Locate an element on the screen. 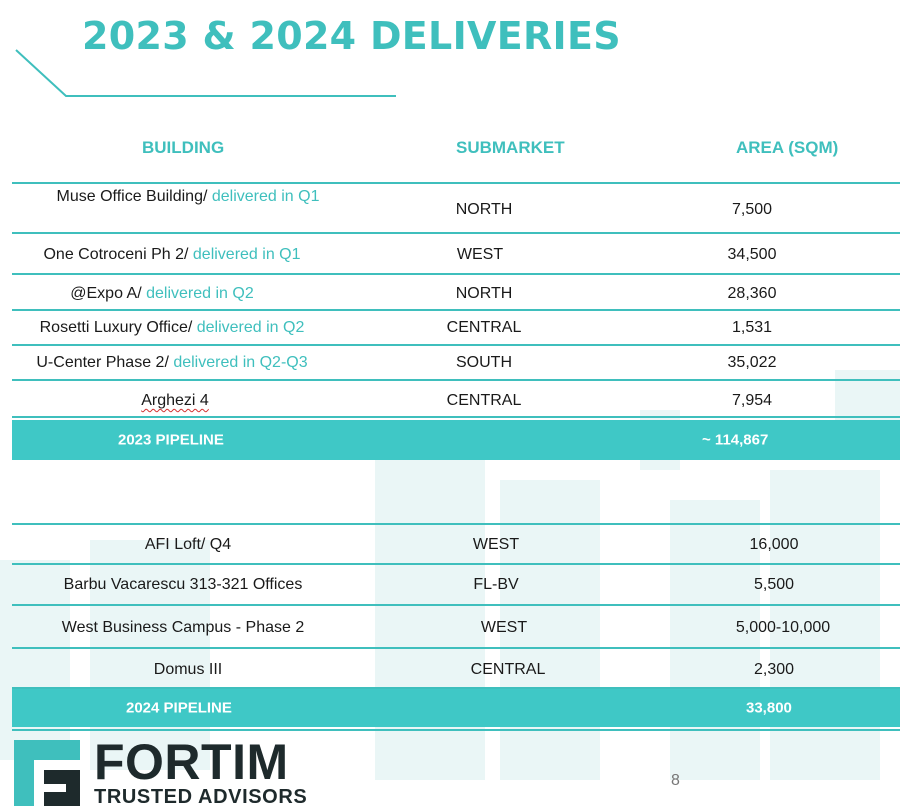 The width and height of the screenshot is (900, 809). page-number: 8 is located at coordinates (675, 780).